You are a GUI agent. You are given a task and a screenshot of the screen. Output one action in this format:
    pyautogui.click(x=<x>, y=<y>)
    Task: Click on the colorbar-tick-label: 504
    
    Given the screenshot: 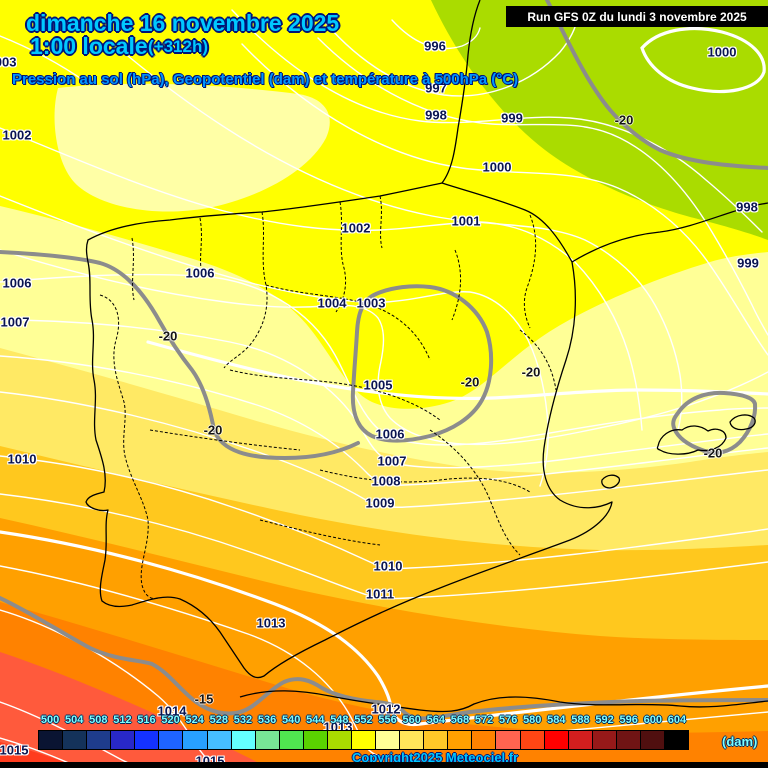 What is the action you would take?
    pyautogui.click(x=74, y=720)
    